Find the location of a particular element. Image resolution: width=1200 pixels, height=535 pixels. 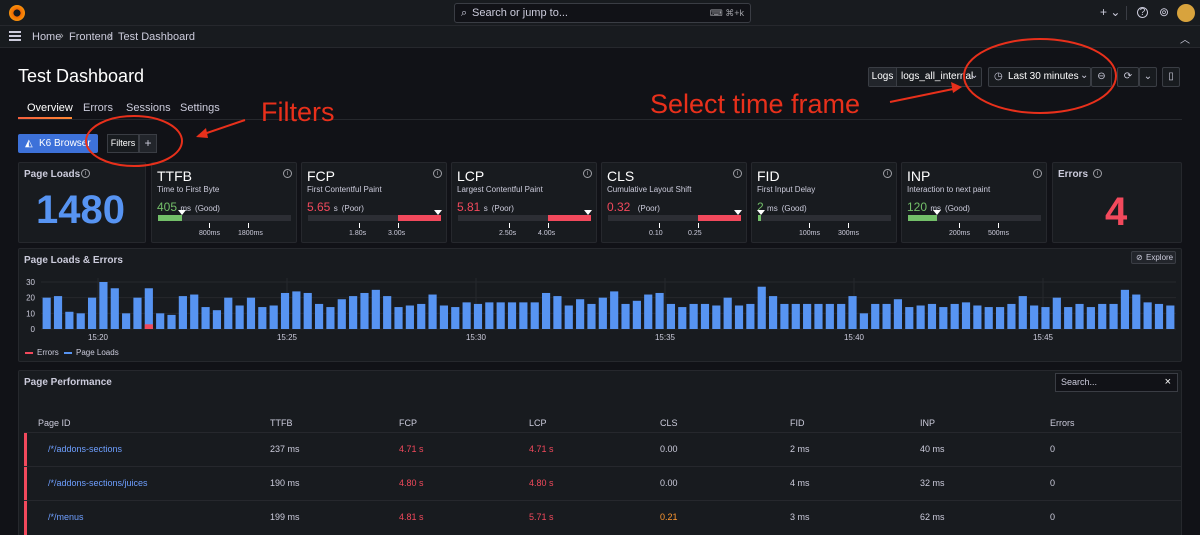

refresh-button: ⟳ is located at coordinates (1128, 77).